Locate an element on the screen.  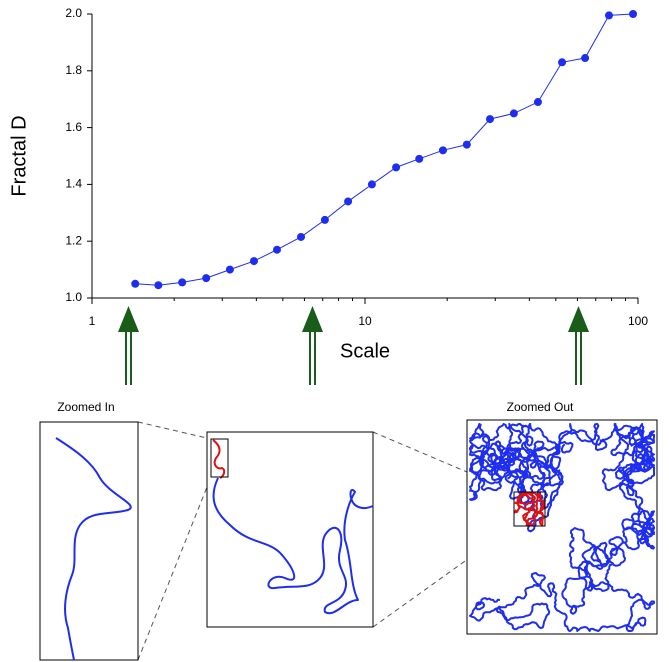
trajectory-highlight is located at coordinates (219, 459).